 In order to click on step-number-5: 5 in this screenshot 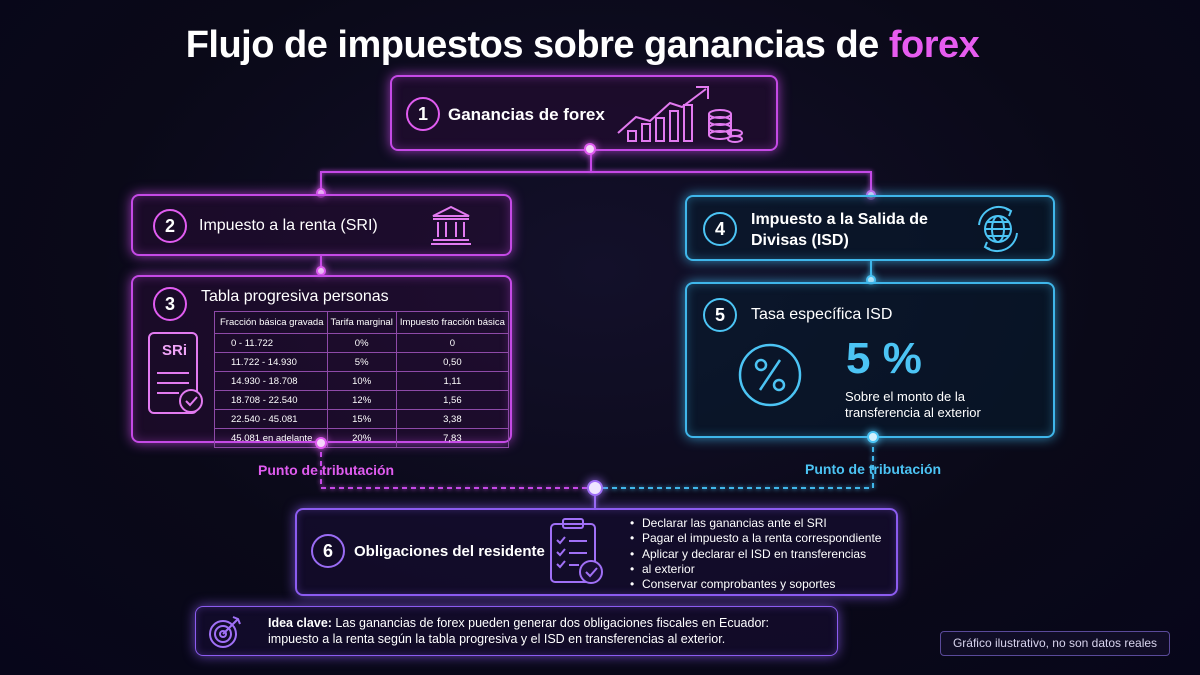, I will do `click(720, 315)`.